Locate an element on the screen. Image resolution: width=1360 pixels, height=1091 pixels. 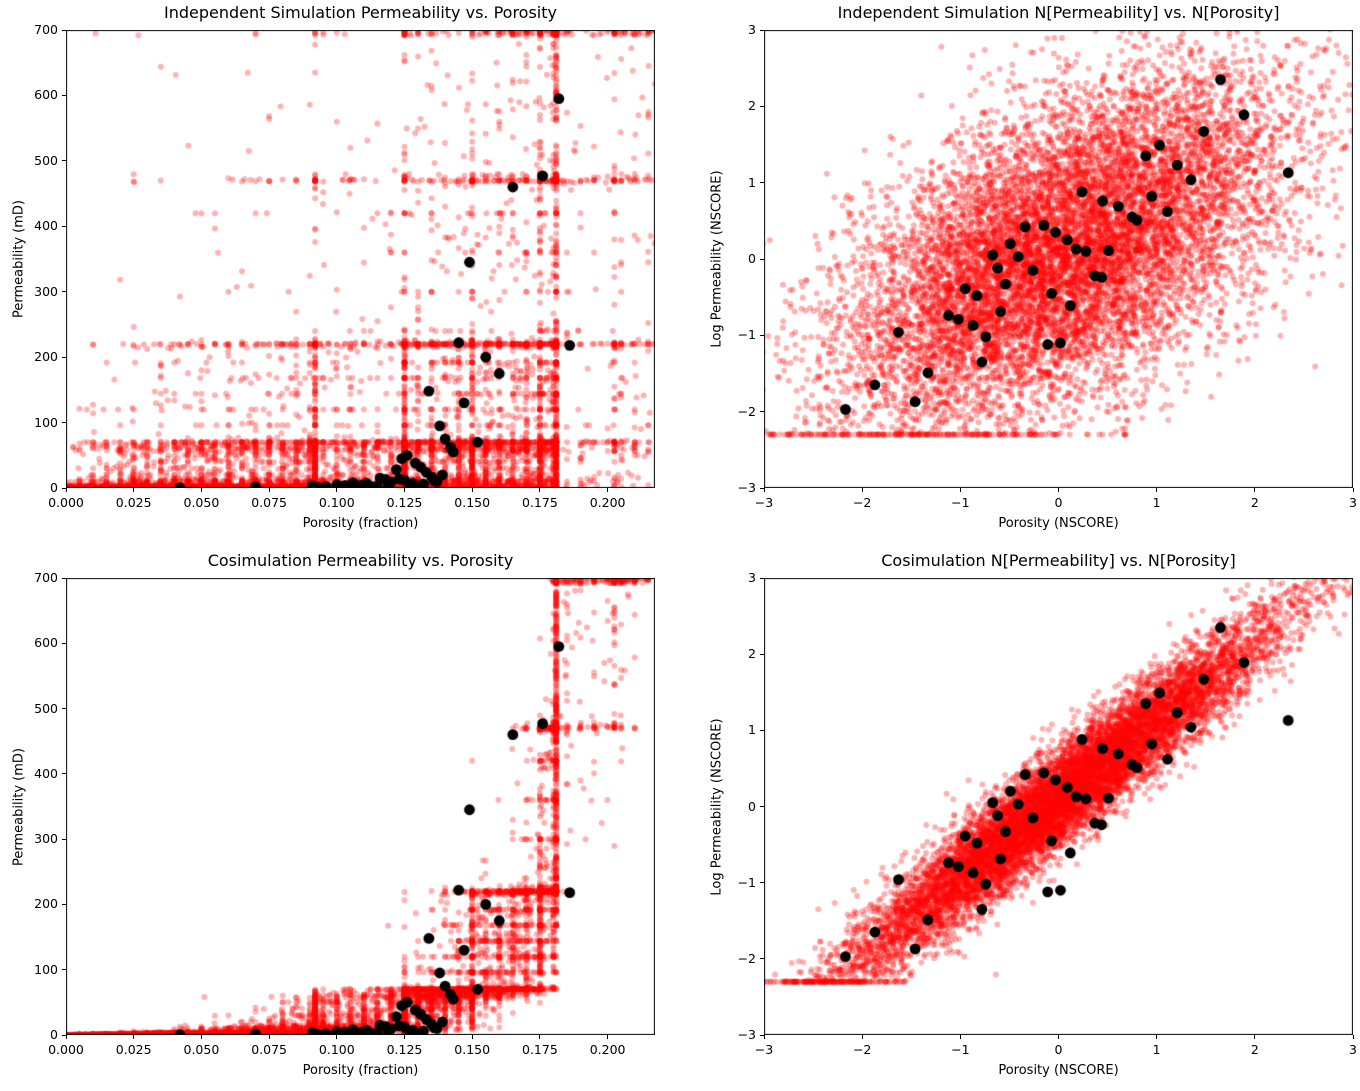
x-tick-label: −2 is located at coordinates (862, 1049).